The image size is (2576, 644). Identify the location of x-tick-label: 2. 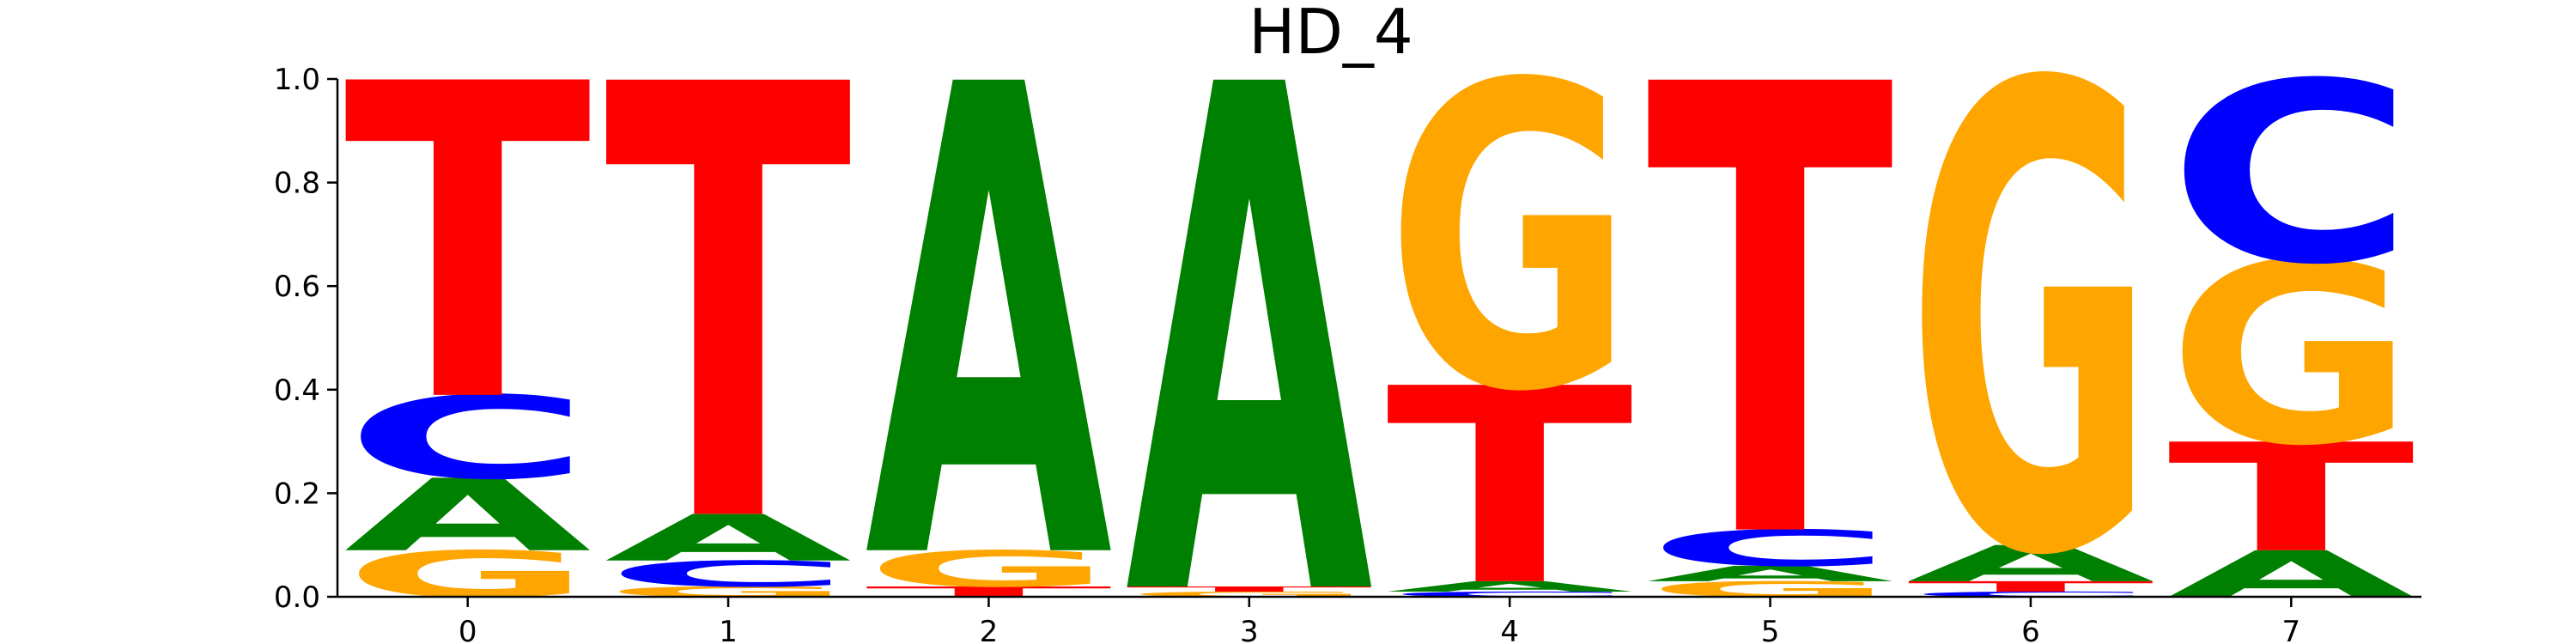
(990, 629).